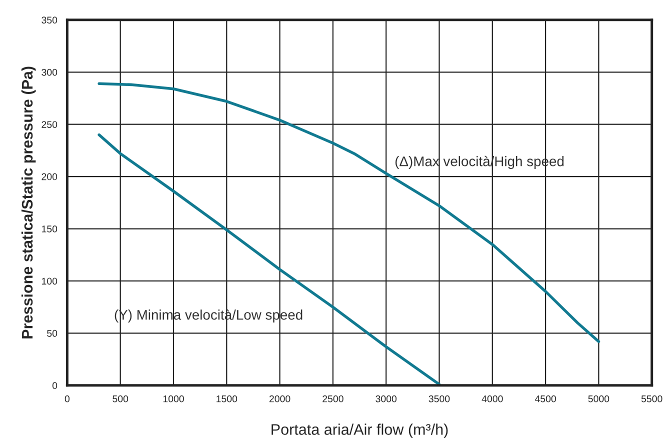 The width and height of the screenshot is (672, 443). Describe the element at coordinates (50, 229) in the screenshot. I see `y-tick-label: 150` at that location.